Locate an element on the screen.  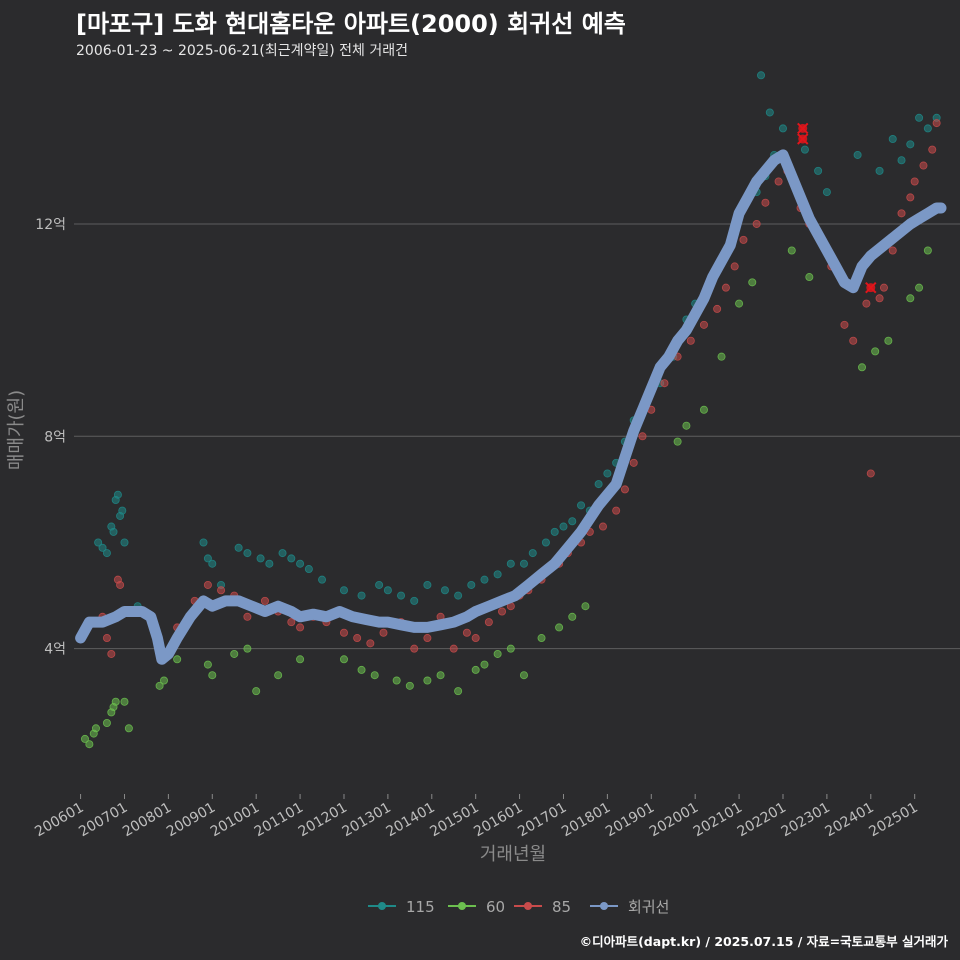
x-tick-label: 202001 is located at coordinates (674, 820).